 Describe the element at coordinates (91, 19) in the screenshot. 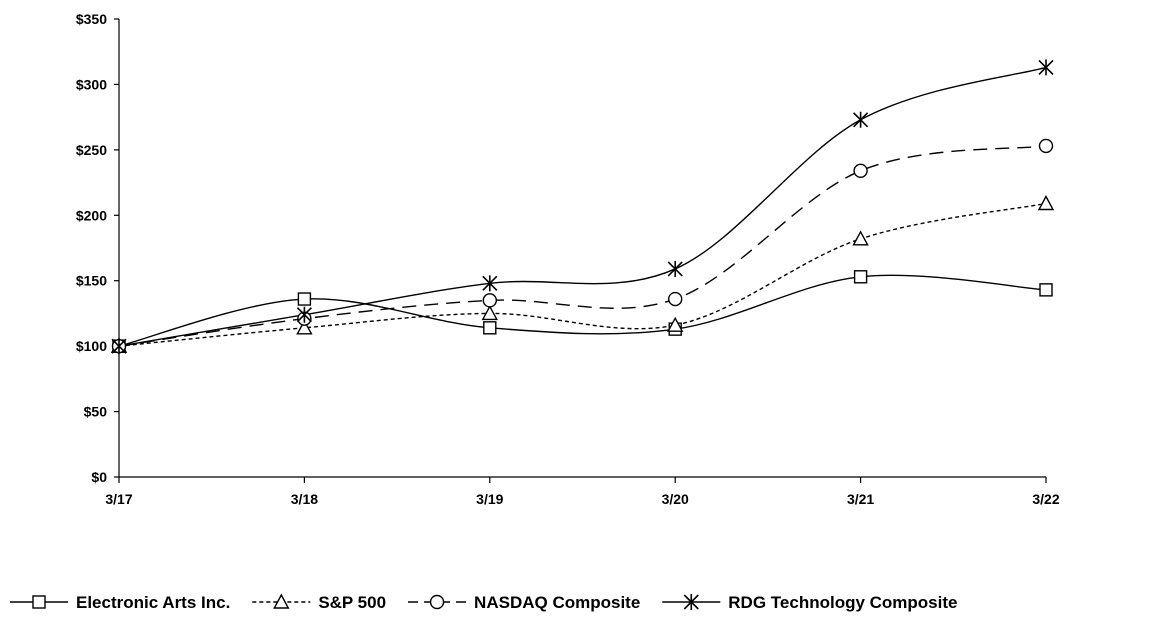

I see `y-tick-label: $350` at that location.